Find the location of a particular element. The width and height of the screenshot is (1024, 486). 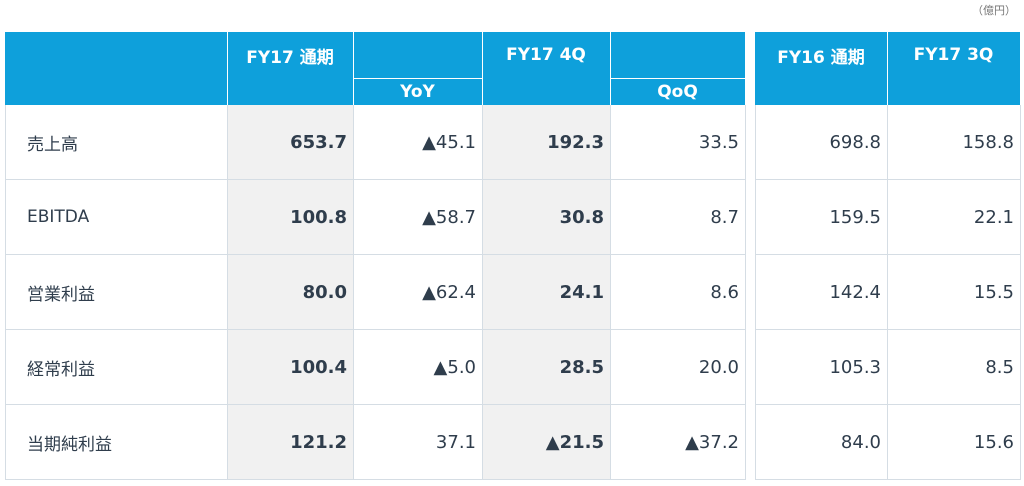

value-cell: 28.5 is located at coordinates (546, 367).